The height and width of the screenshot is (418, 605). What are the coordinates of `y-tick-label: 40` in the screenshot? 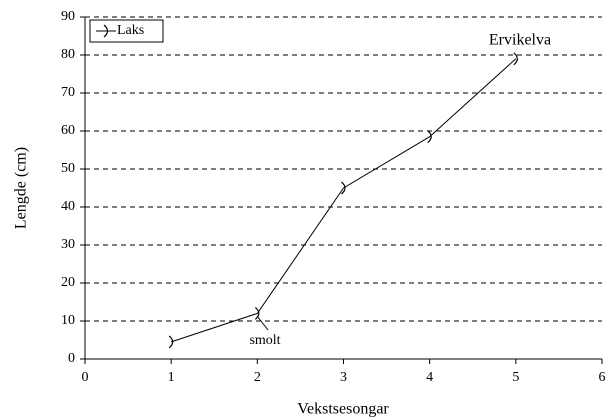 It's located at (68, 206).